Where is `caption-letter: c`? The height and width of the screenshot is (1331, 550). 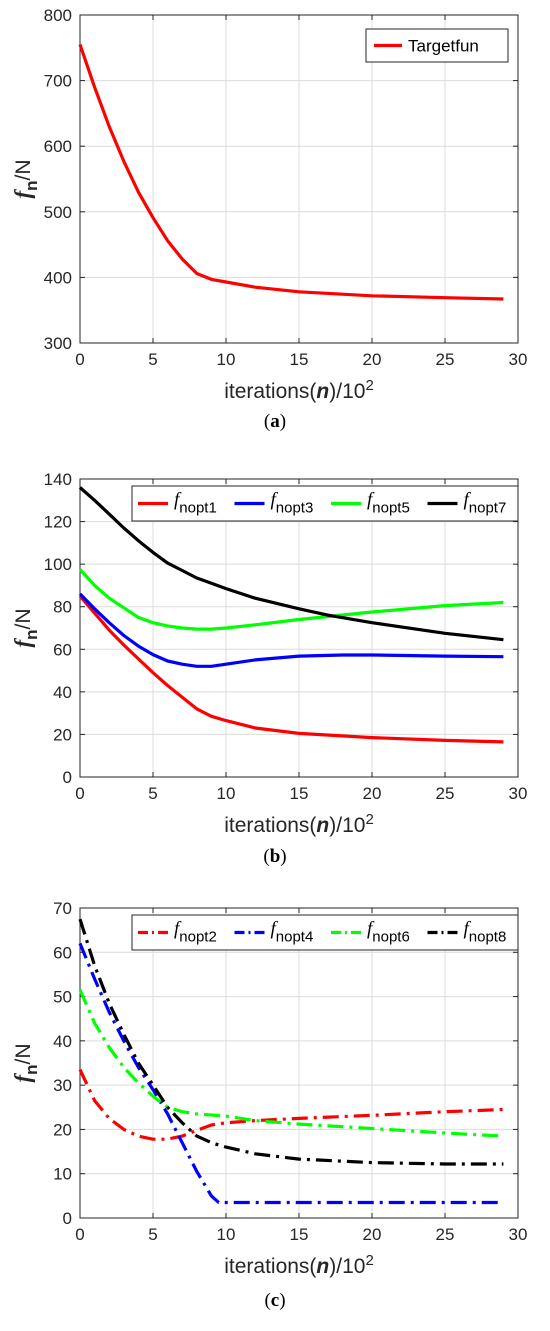
caption-letter: c is located at coordinates (275, 1300).